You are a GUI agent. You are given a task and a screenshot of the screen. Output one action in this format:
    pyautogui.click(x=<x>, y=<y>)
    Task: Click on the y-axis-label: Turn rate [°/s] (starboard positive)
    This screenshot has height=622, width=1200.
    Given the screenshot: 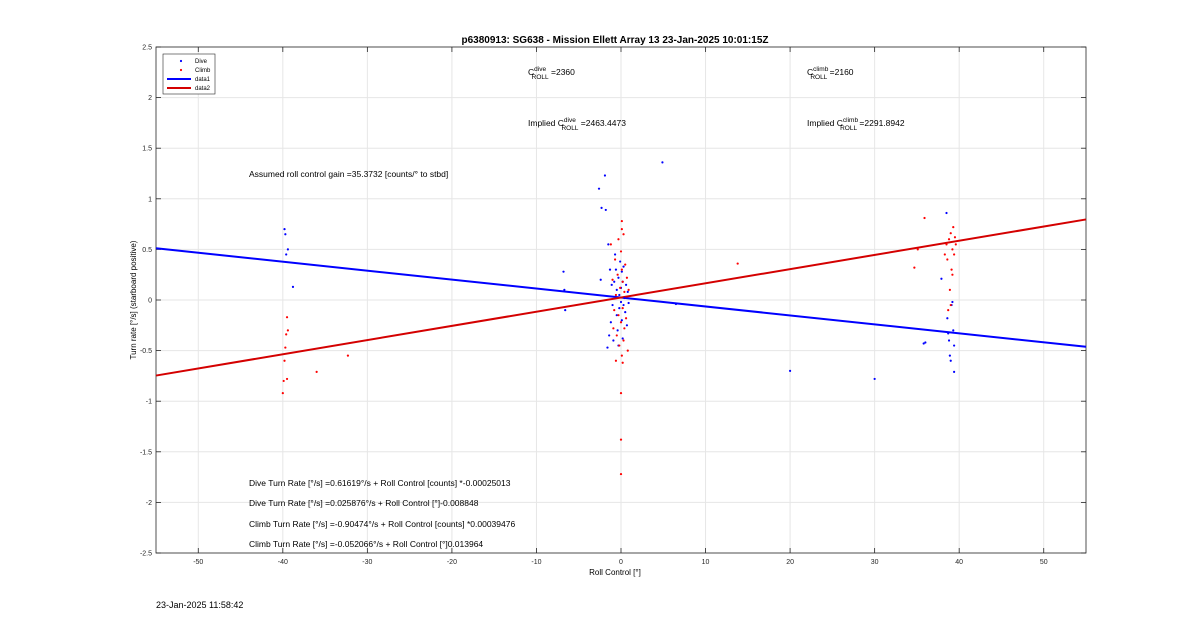 What is the action you would take?
    pyautogui.click(x=133, y=299)
    